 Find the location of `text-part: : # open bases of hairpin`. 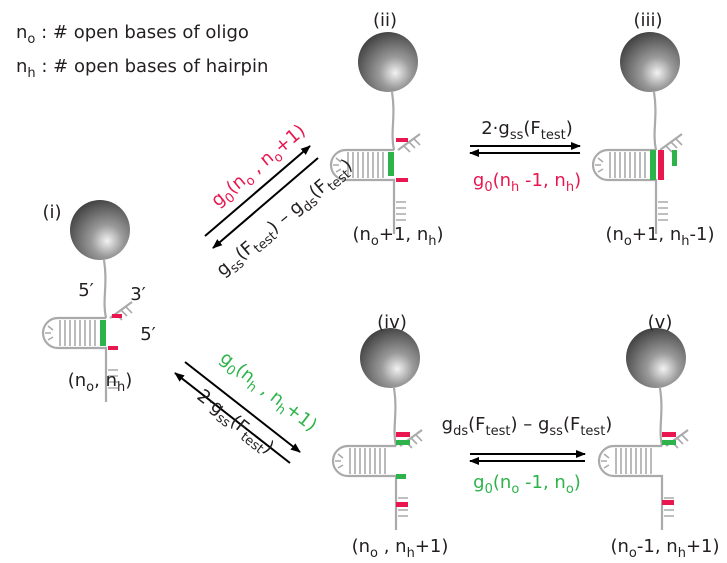

text-part: : # open bases of hairpin is located at coordinates (152, 66).